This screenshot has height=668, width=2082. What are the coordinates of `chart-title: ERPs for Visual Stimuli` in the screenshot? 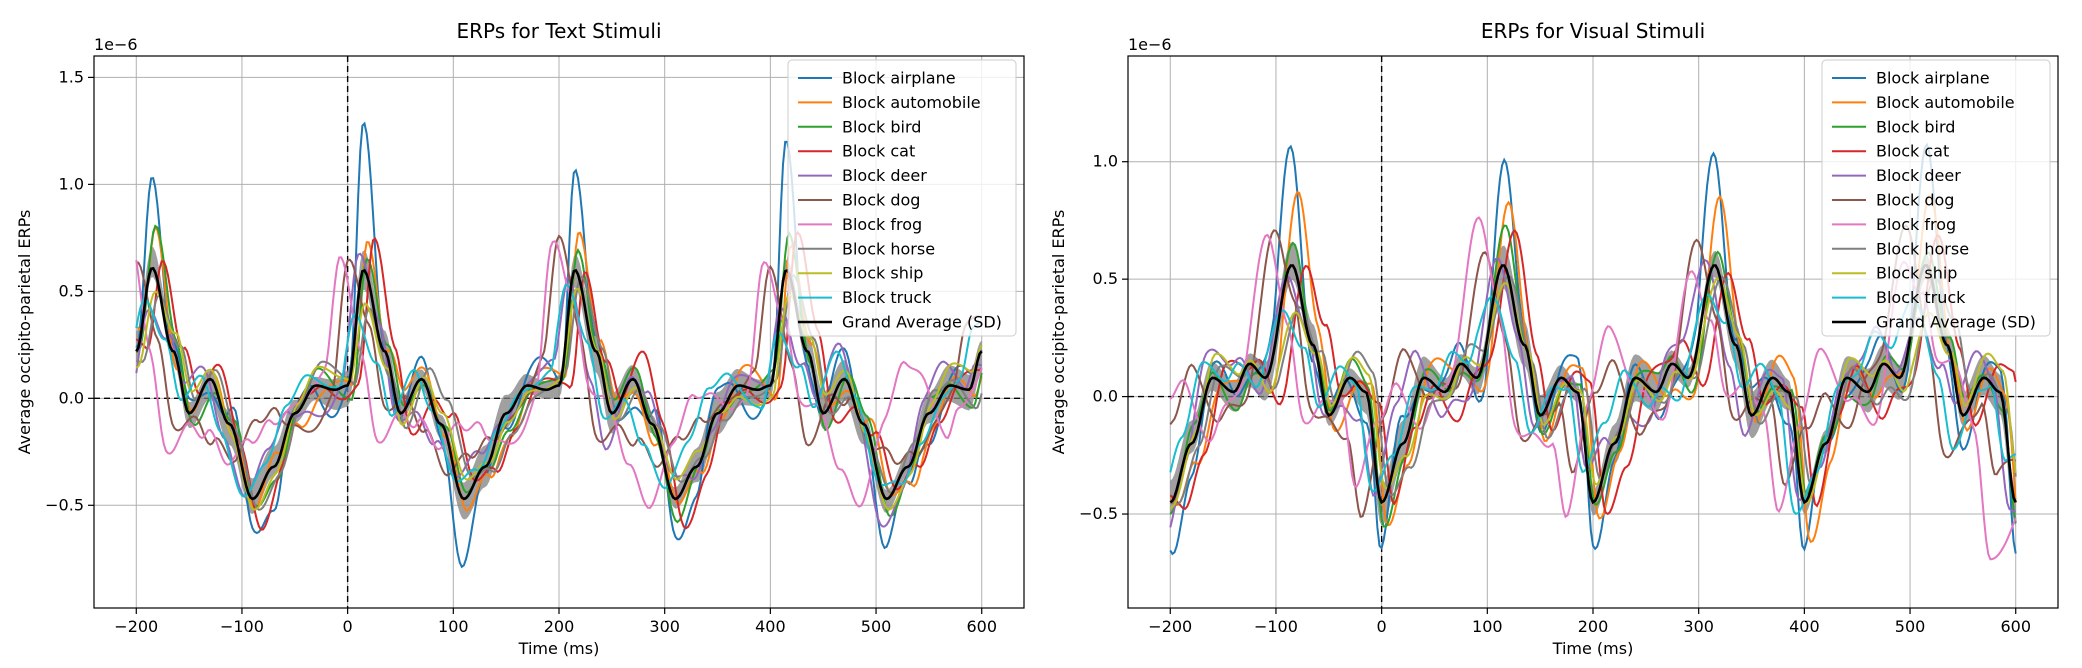 It's located at (1593, 31).